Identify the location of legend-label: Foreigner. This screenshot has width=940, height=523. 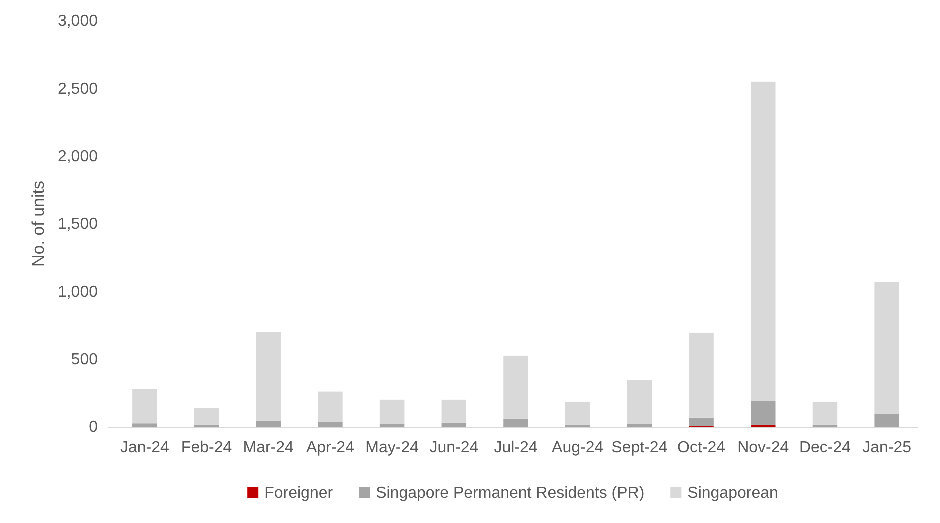
(299, 493).